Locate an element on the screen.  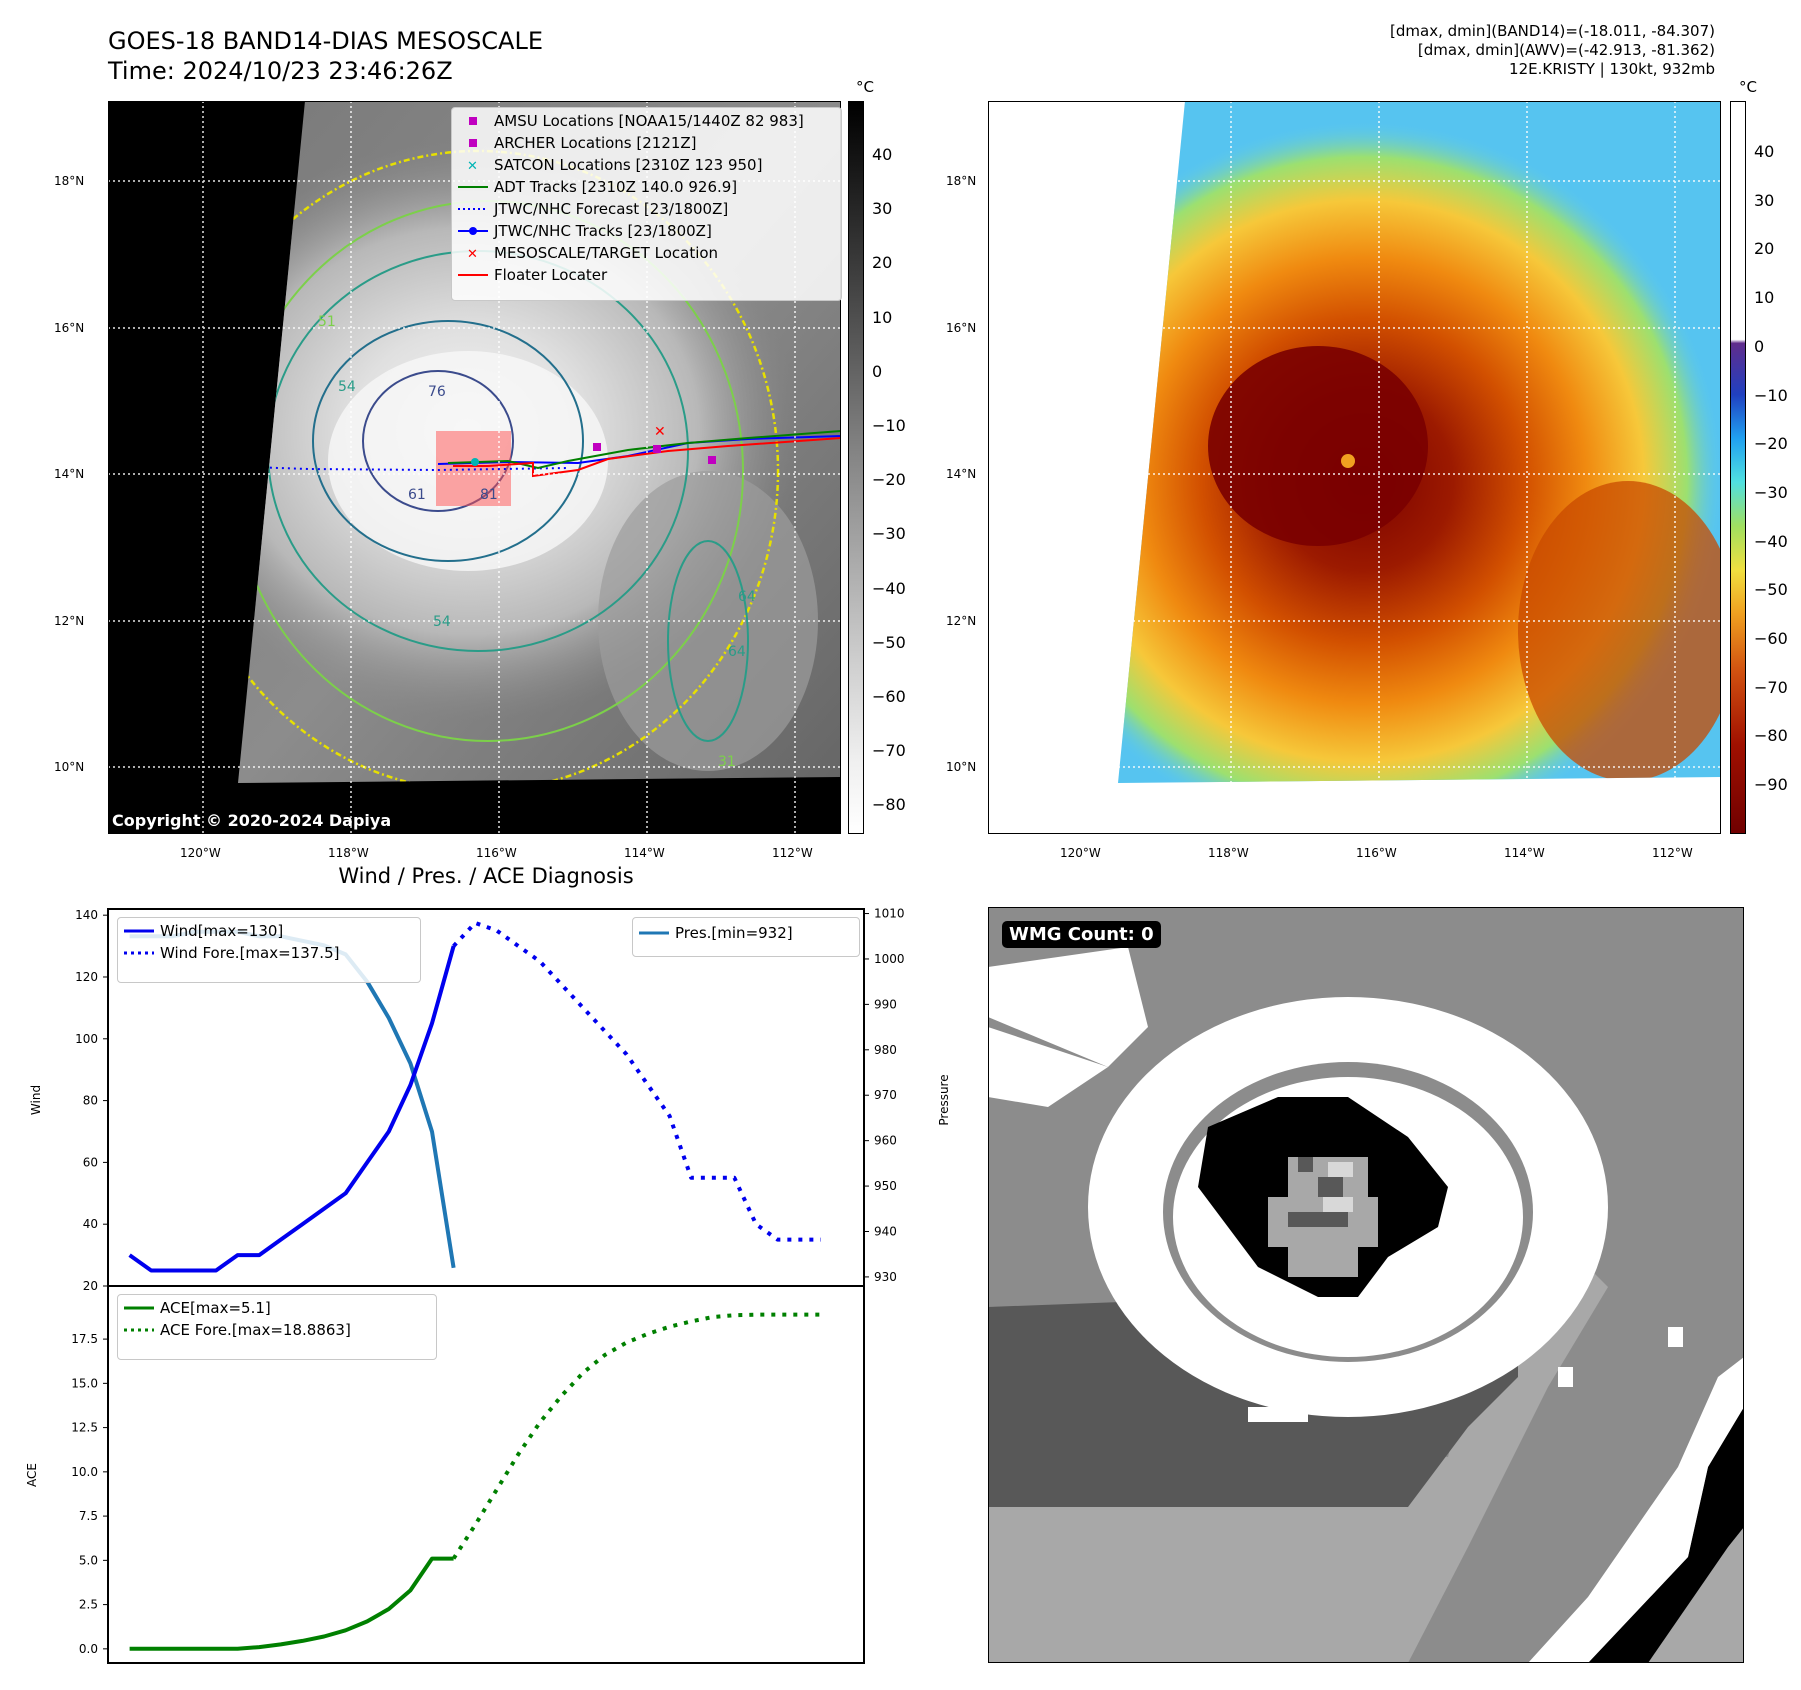
wind-tick-label: 120 is located at coordinates (86, 977).